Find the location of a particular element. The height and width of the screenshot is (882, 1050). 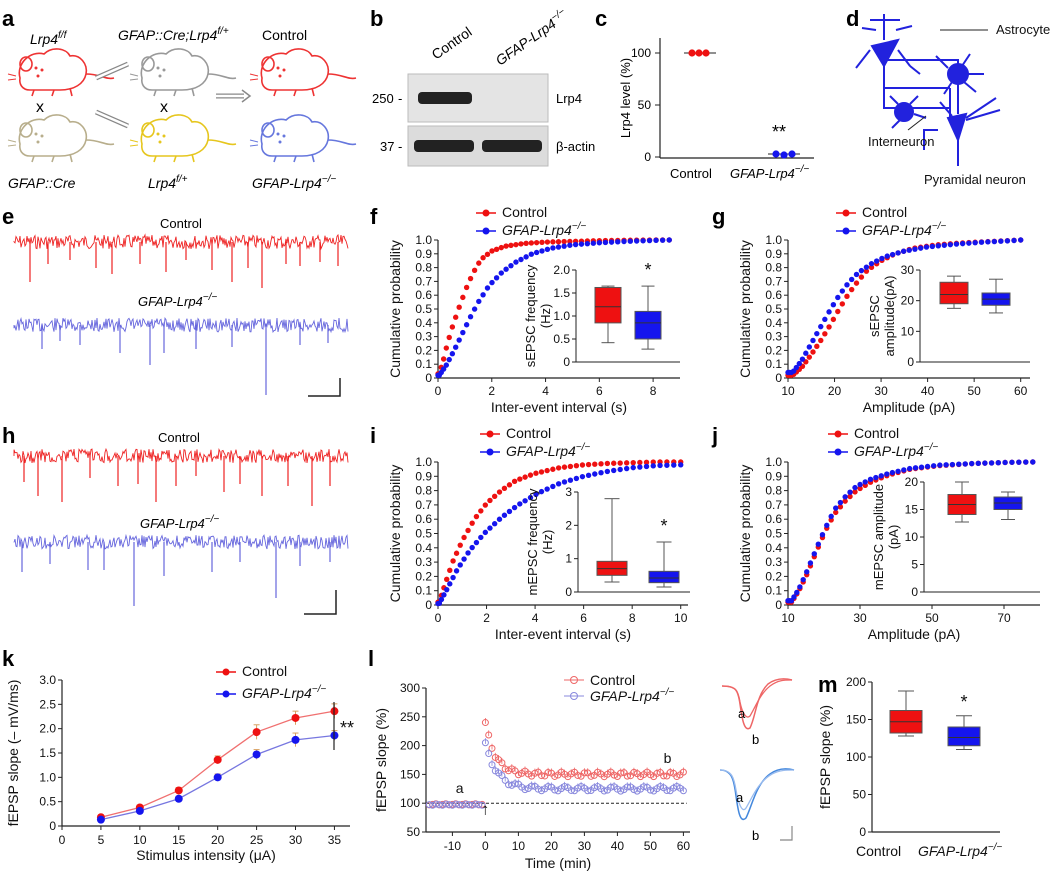

leader-line is located at coordinates (917, 123).